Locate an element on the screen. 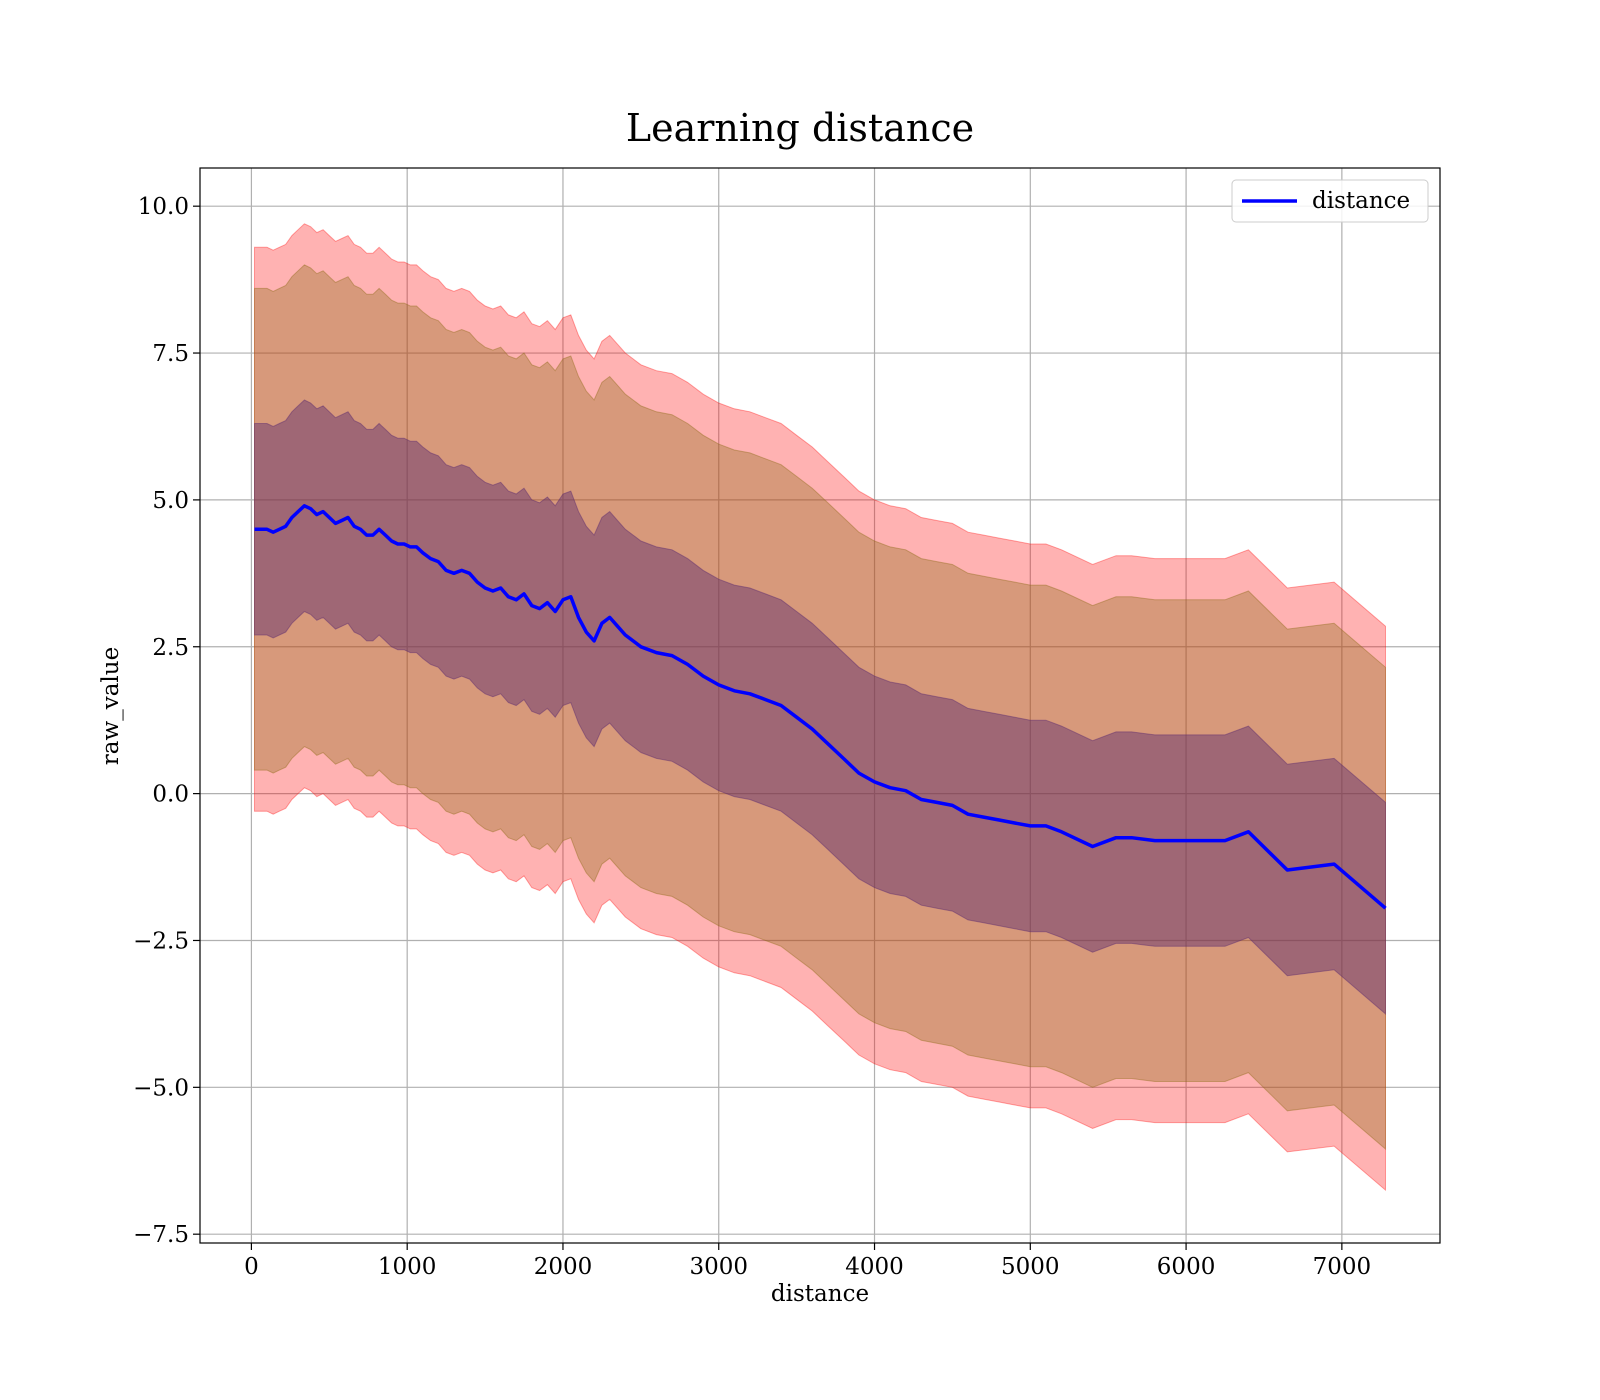 Image resolution: width=1600 pixels, height=1400 pixels. x-tick-label: 5000 is located at coordinates (1030, 1267).